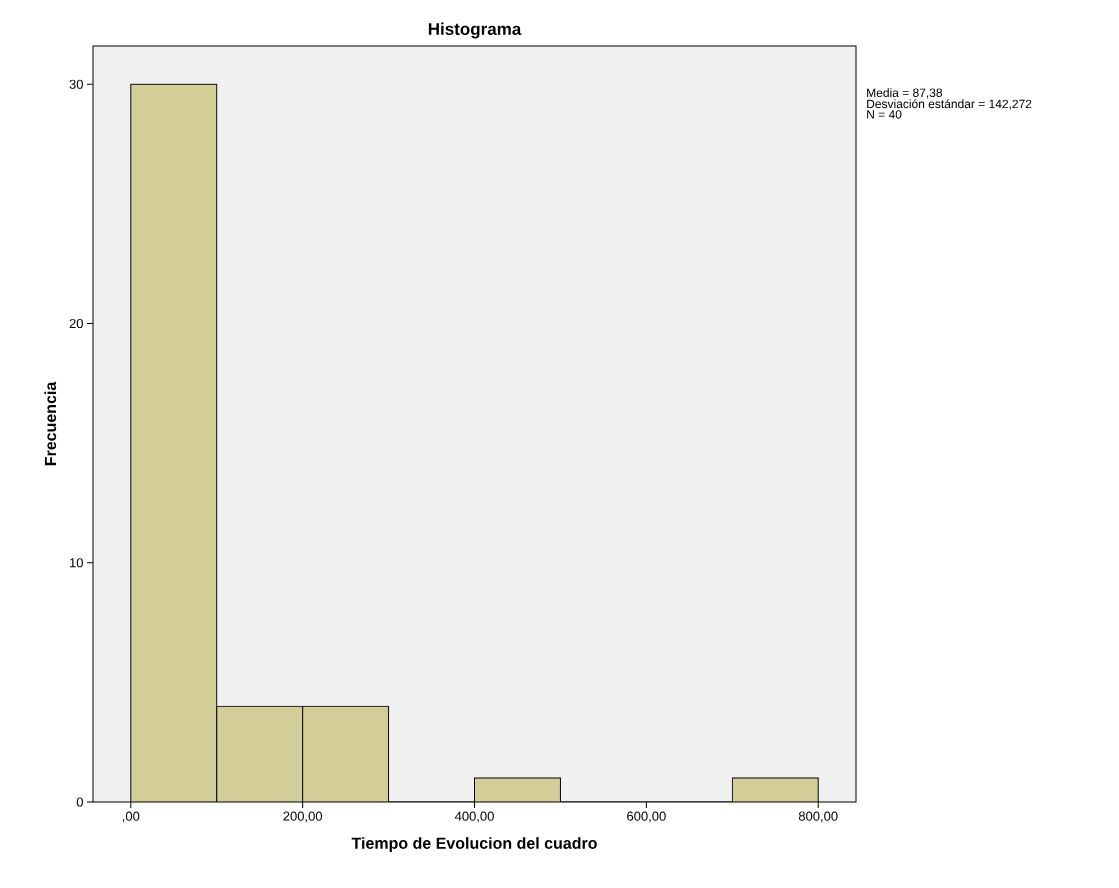 This screenshot has height=888, width=1119. I want to click on x-axis-title: Tiempo de Evolucion del cuadro, so click(474, 845).